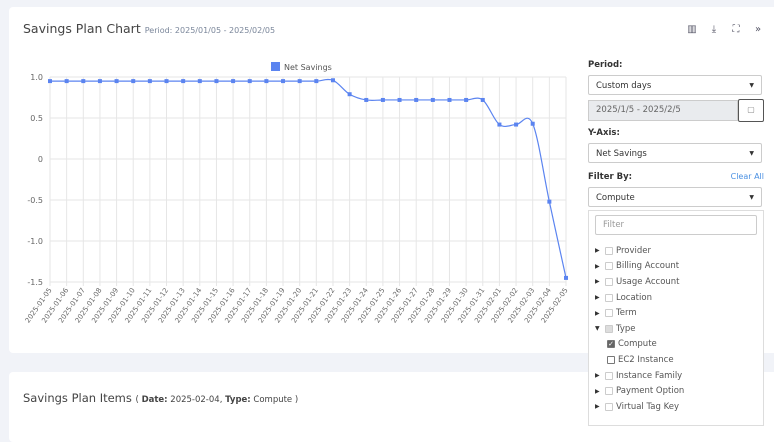  I want to click on yaxis-select: Net Savings ▼, so click(675, 153).